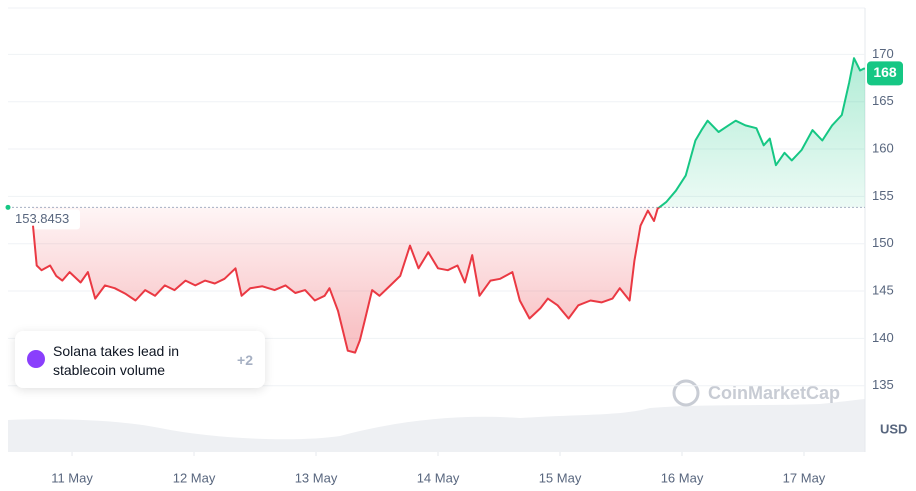  I want to click on y-tick-label: 145, so click(883, 289).